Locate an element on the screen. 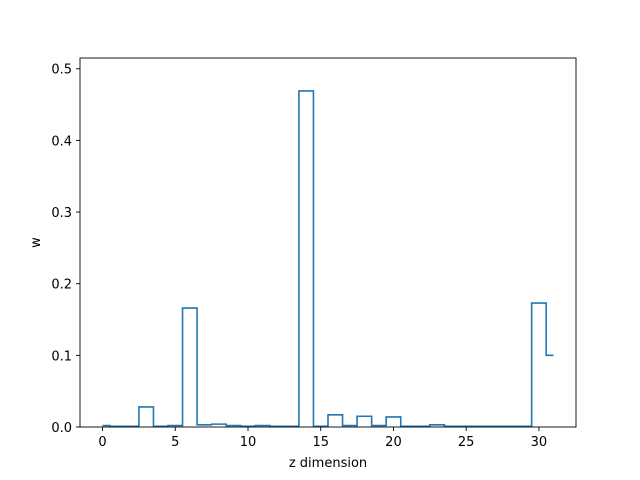 The width and height of the screenshot is (640, 480). x-axis-label: z dimension is located at coordinates (328, 463).